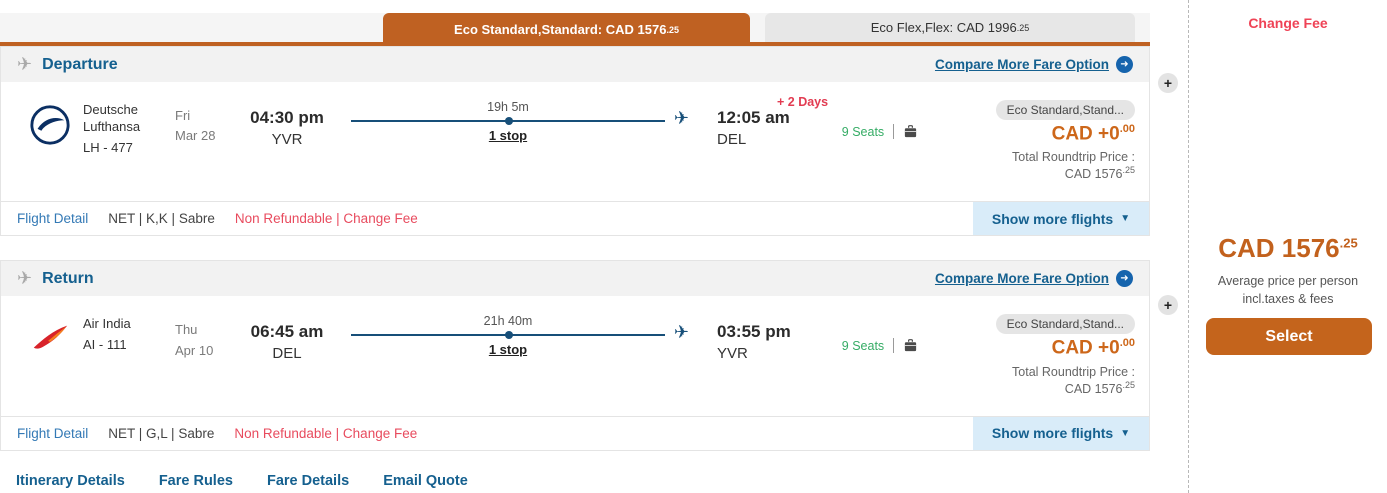 The height and width of the screenshot is (493, 1387). Describe the element at coordinates (287, 128) in the screenshot. I see `origin-block: 04:30 pm YVR` at that location.